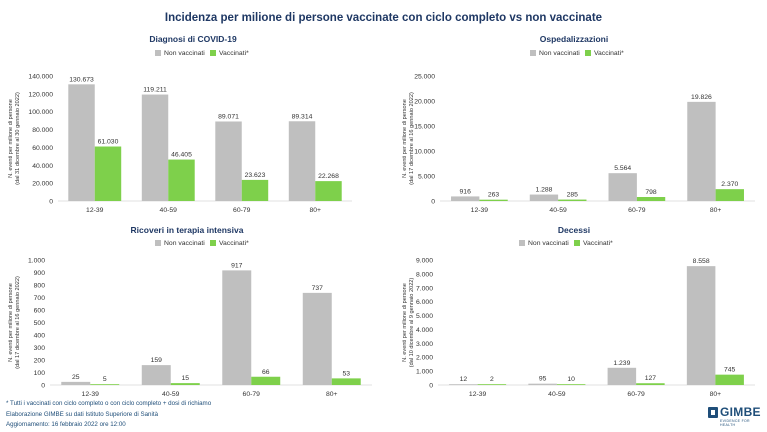 The image size is (767, 432). What do you see at coordinates (40, 323) in the screenshot?
I see `y-tick-label: 500` at bounding box center [40, 323].